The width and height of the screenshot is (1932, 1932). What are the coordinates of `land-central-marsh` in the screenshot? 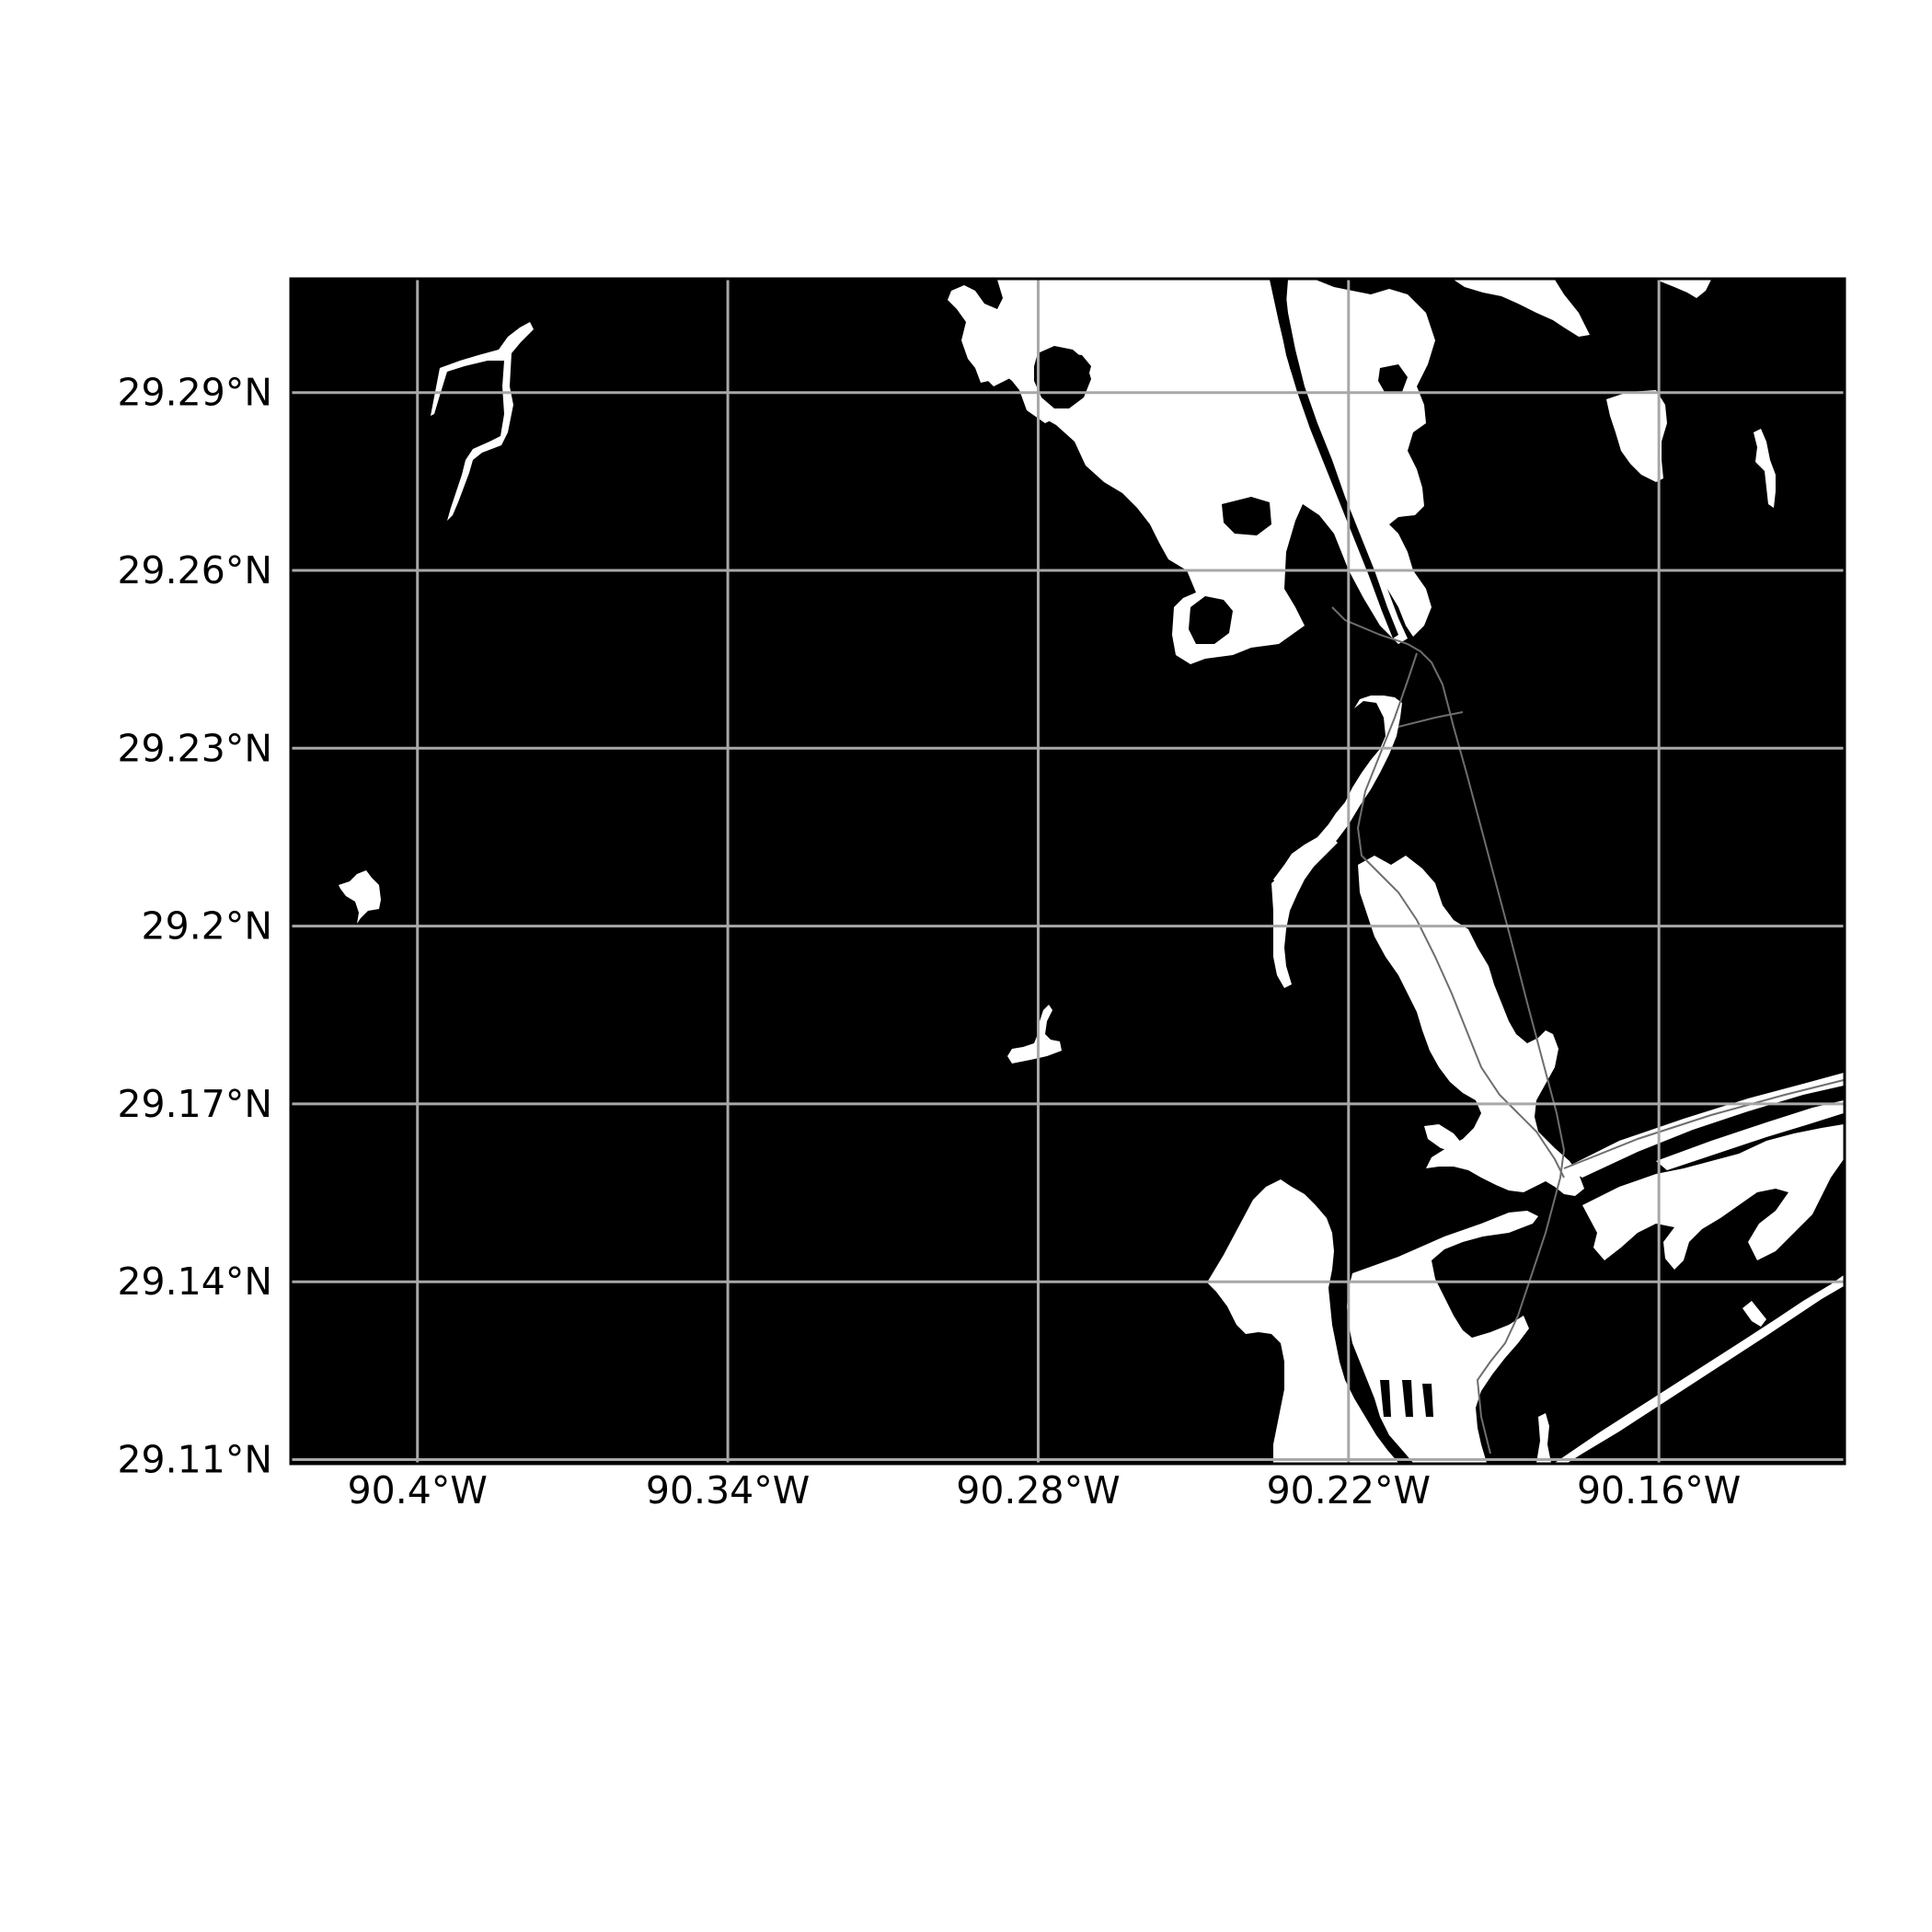 It's located at (1471, 1026).